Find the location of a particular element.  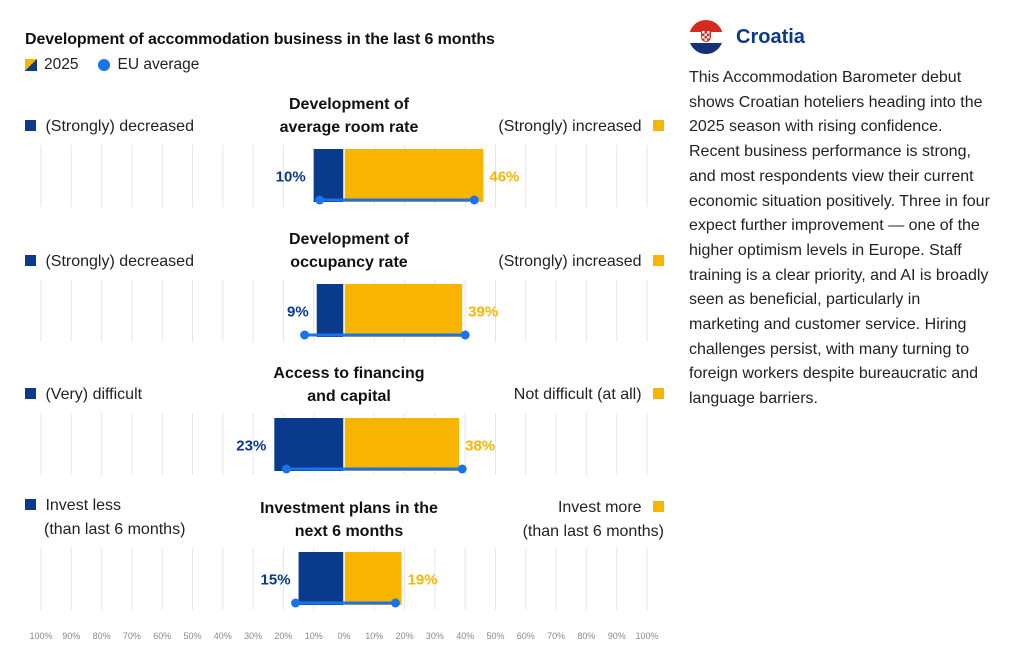

panel-4-left-text-line1: Invest less is located at coordinates (83, 505).